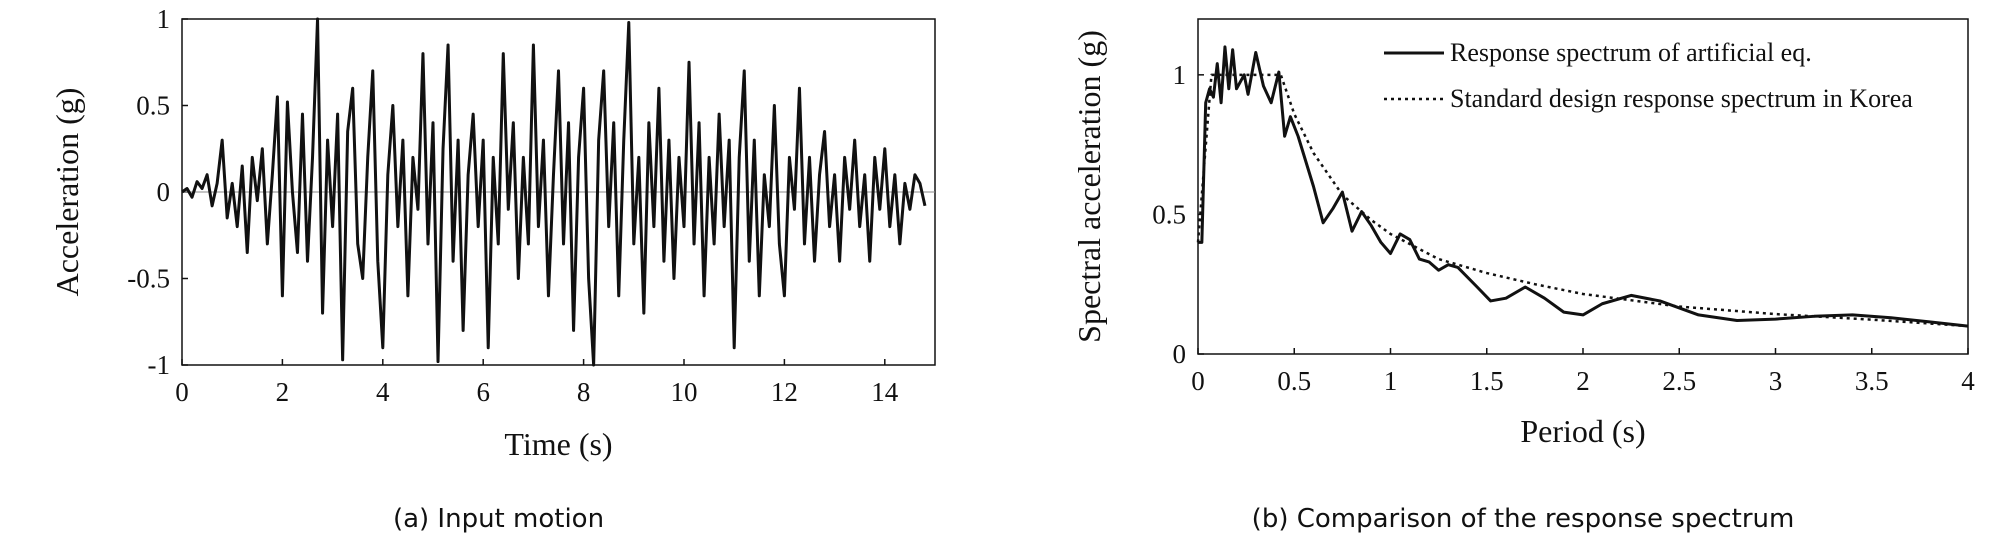 This screenshot has width=2008, height=556. I want to click on x-tick-label: 14, so click(885, 392).